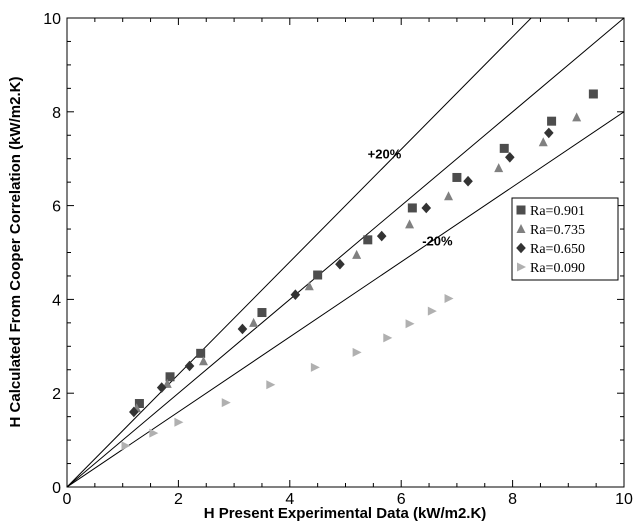  What do you see at coordinates (289, 499) in the screenshot?
I see `x-tick-label: 4` at bounding box center [289, 499].